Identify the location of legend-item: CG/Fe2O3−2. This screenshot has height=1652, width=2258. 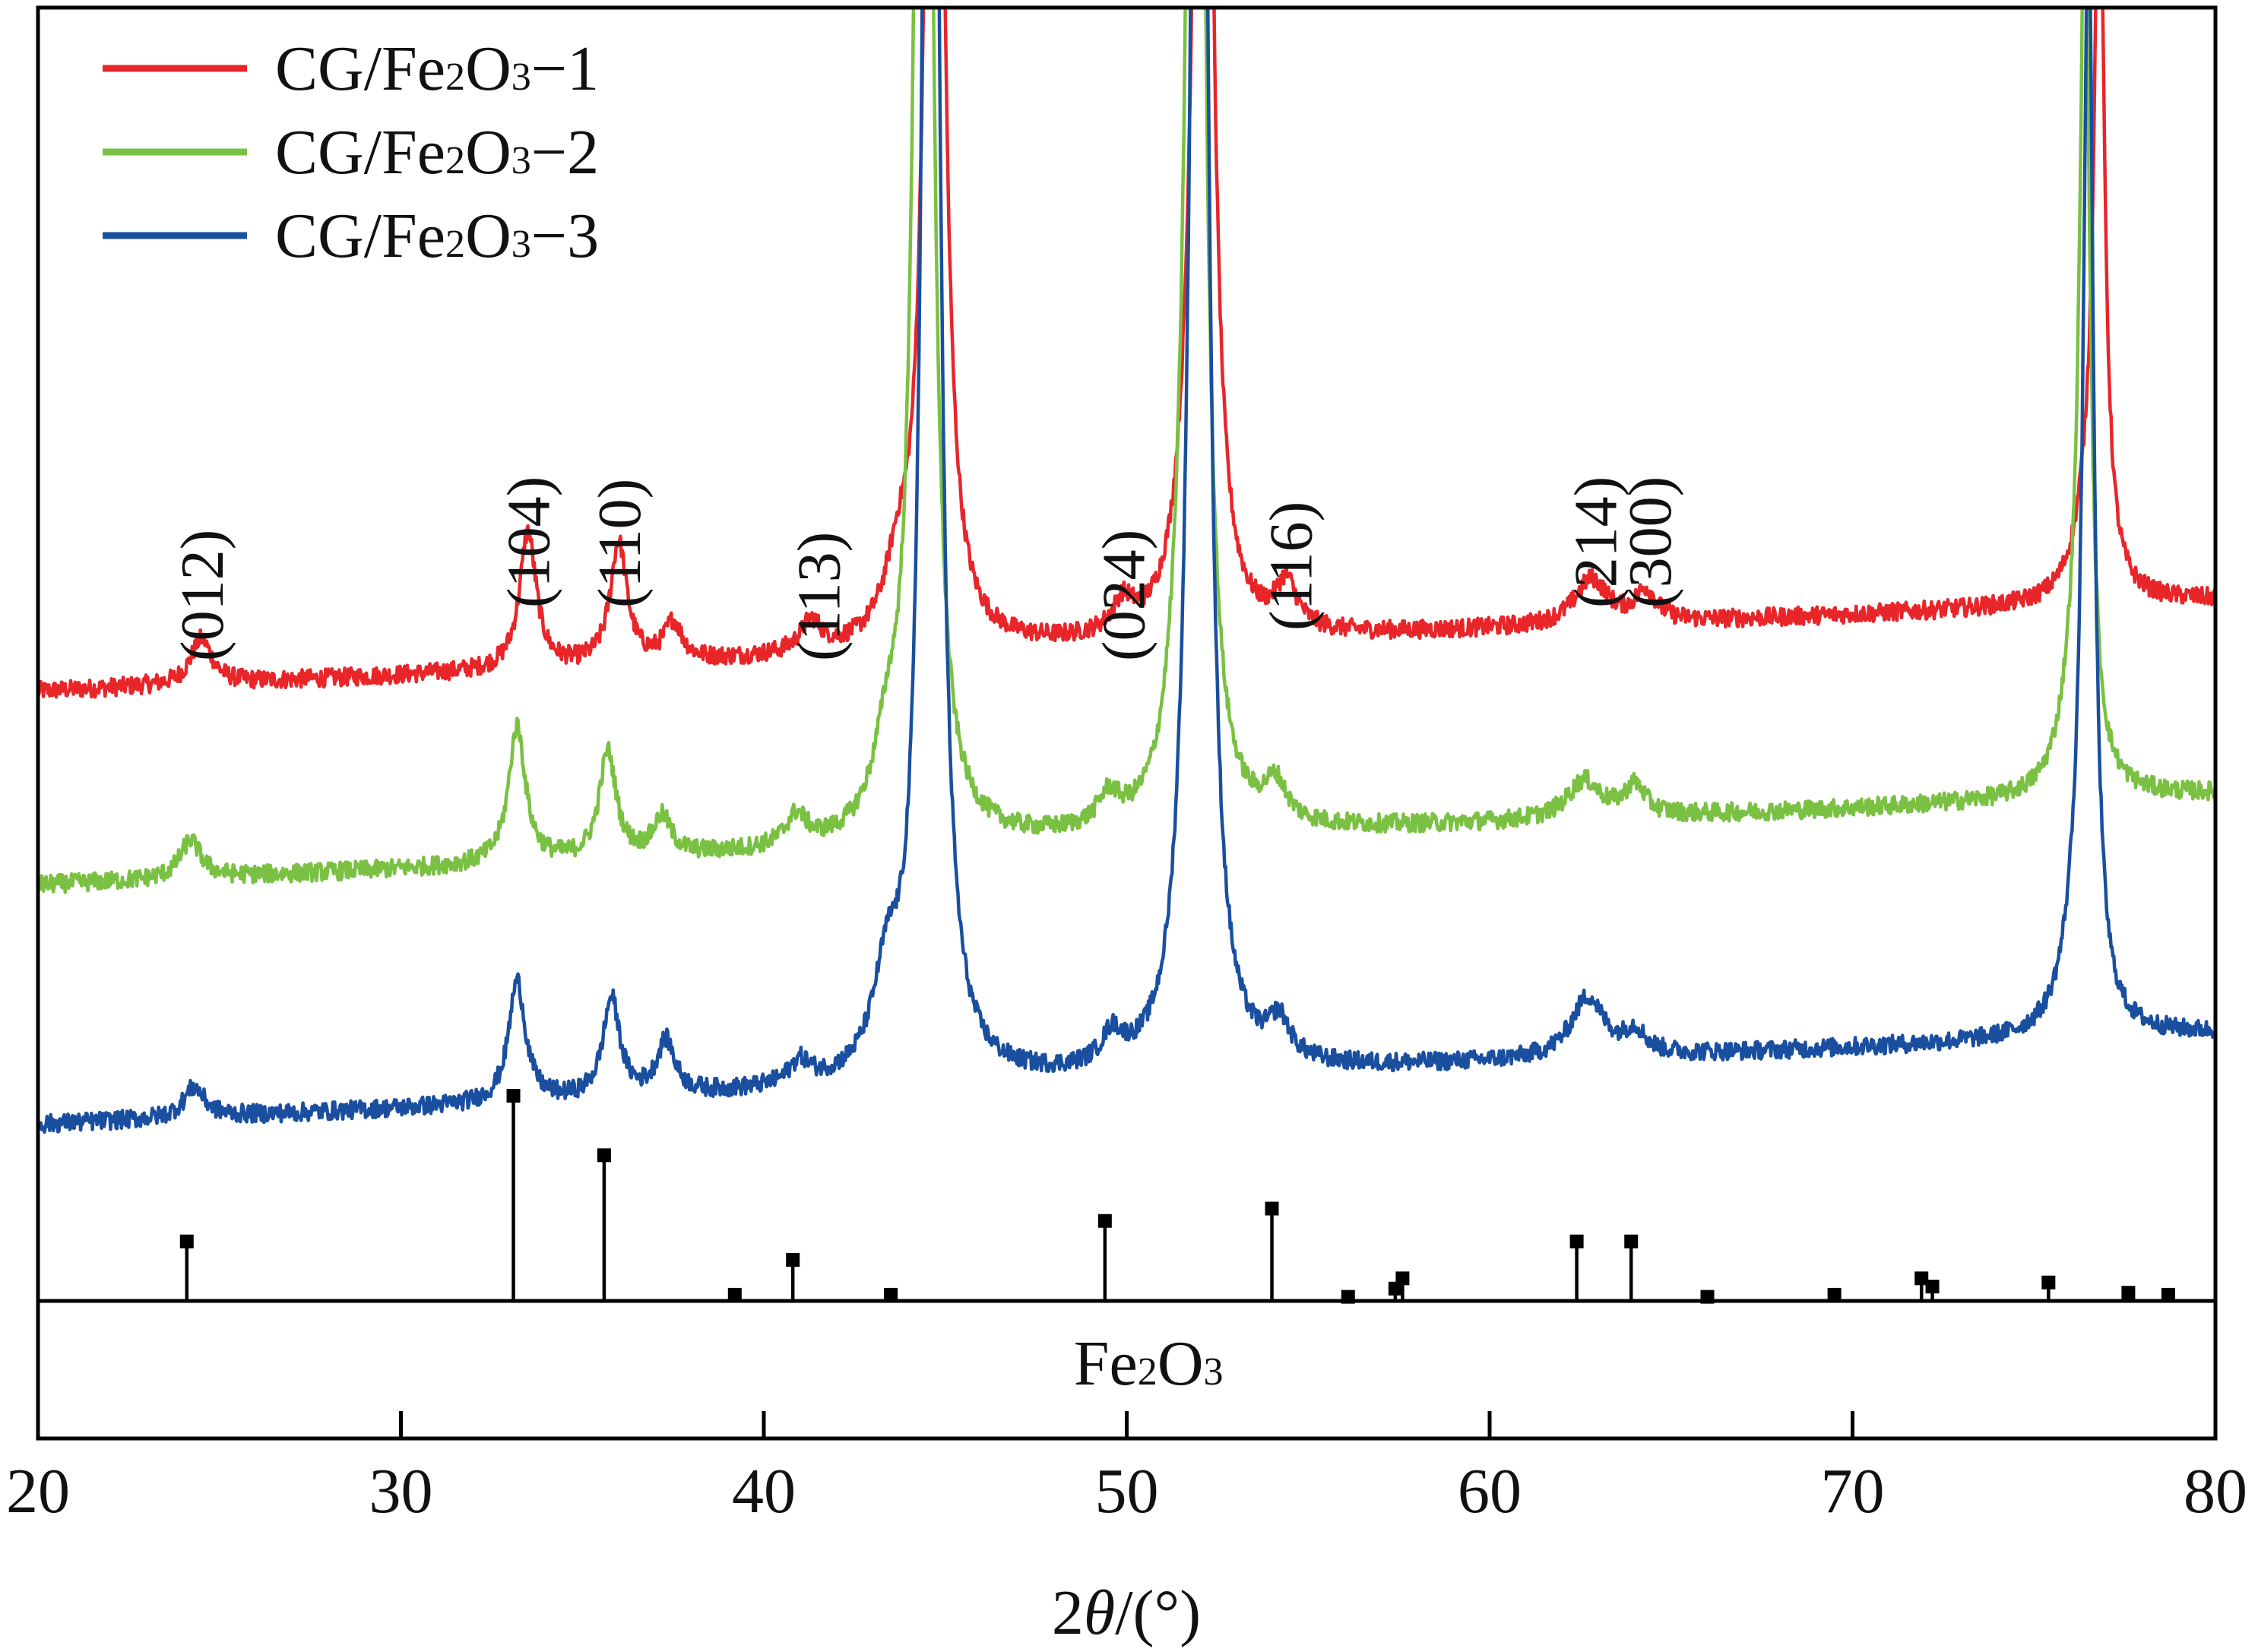
(351, 152).